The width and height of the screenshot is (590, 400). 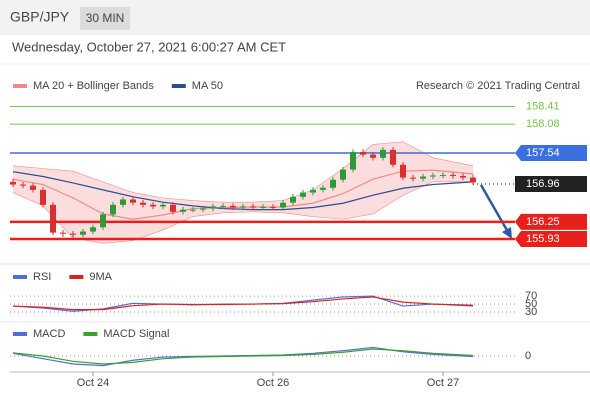 I want to click on band-lower, so click(x=242, y=212).